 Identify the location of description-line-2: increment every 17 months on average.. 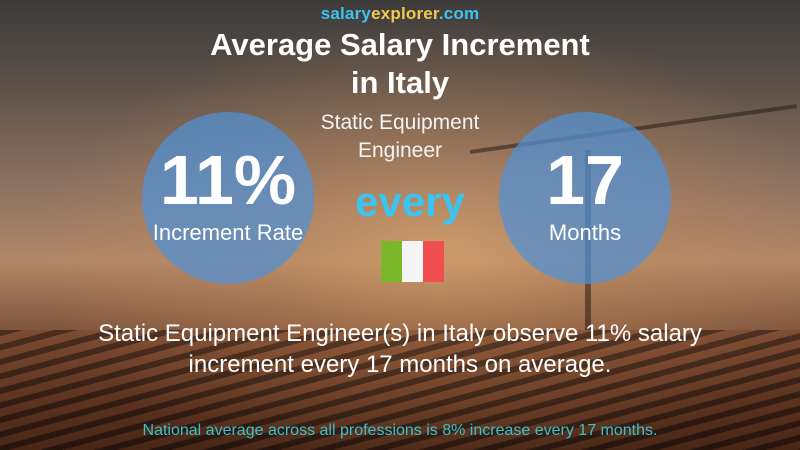
(400, 364).